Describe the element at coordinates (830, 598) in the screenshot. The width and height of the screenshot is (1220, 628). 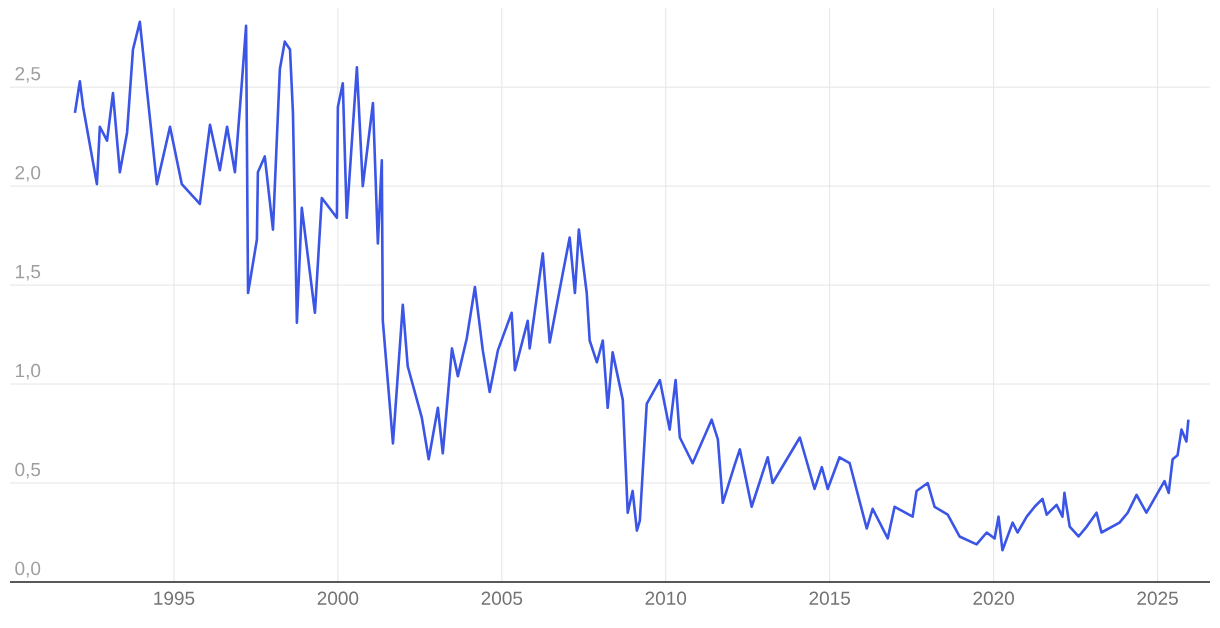
I see `x-tick-label: 2015` at that location.